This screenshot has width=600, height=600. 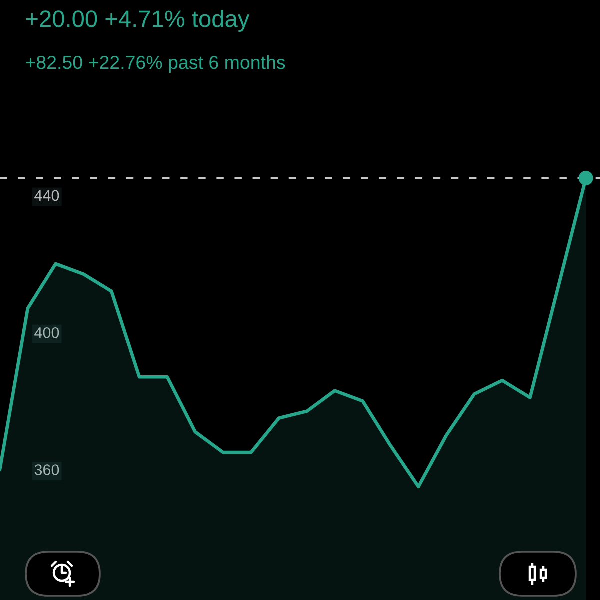 What do you see at coordinates (47, 196) in the screenshot?
I see `y-tick-label: 440` at bounding box center [47, 196].